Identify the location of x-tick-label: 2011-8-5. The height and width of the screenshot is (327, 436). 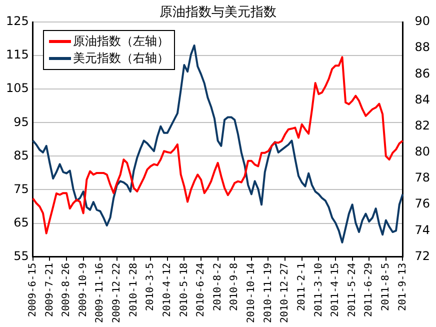
(386, 286).